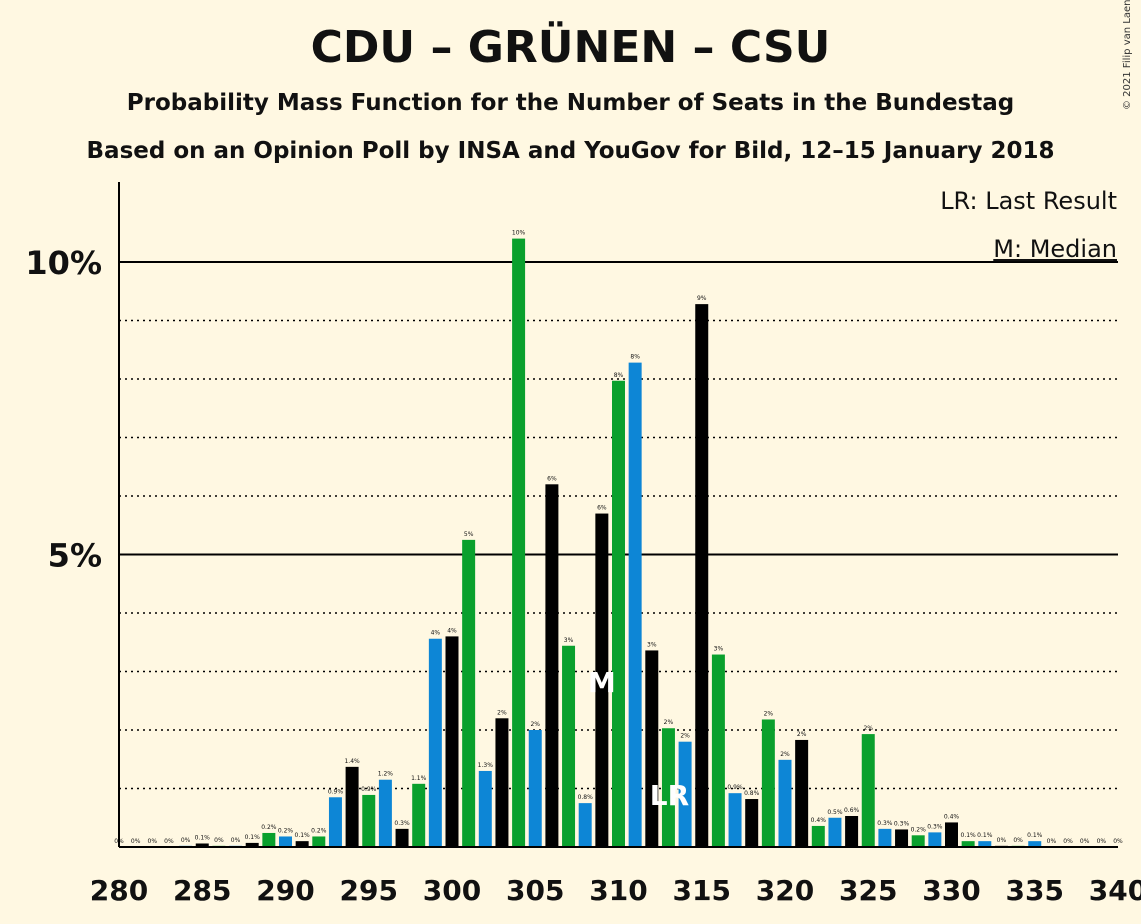 Image resolution: width=1141 pixels, height=924 pixels. What do you see at coordinates (486, 765) in the screenshot?
I see `bar-value-label: 1.3%` at bounding box center [486, 765].